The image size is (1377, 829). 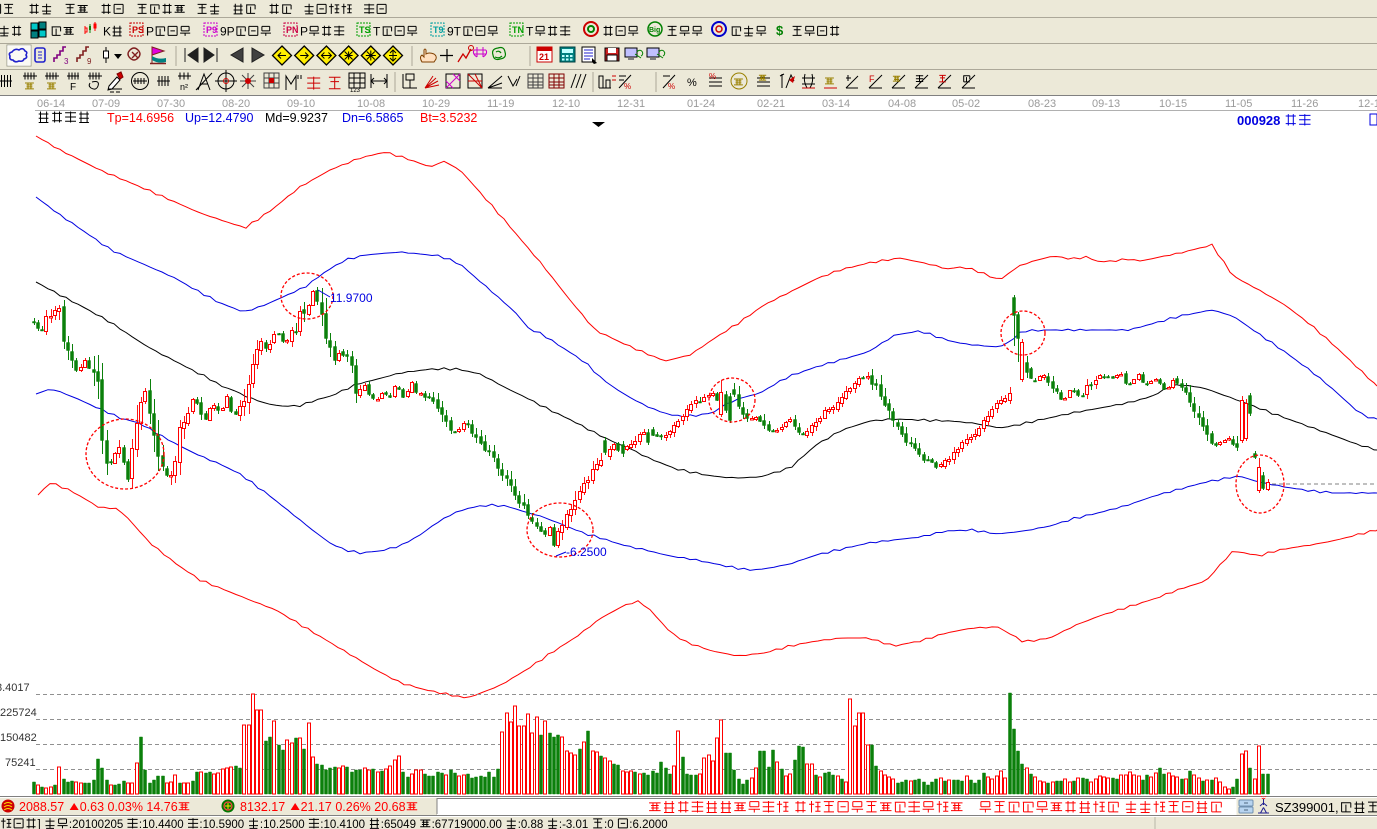 I want to click on svg-text: 02-21, so click(x=771, y=104).